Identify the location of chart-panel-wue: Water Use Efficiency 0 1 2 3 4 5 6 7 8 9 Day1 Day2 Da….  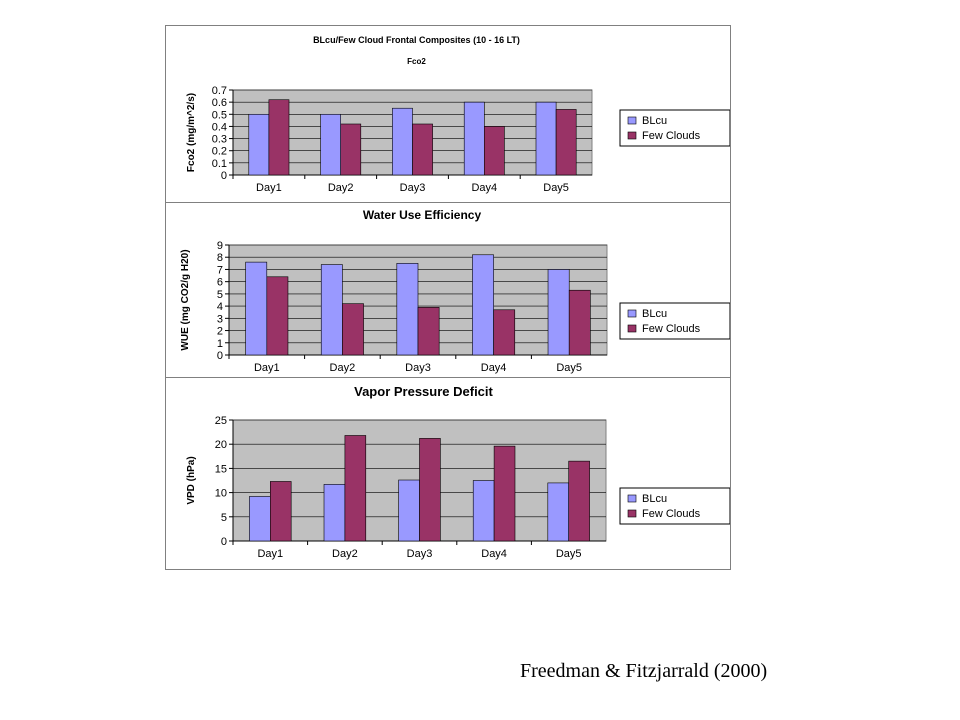
(448, 290).